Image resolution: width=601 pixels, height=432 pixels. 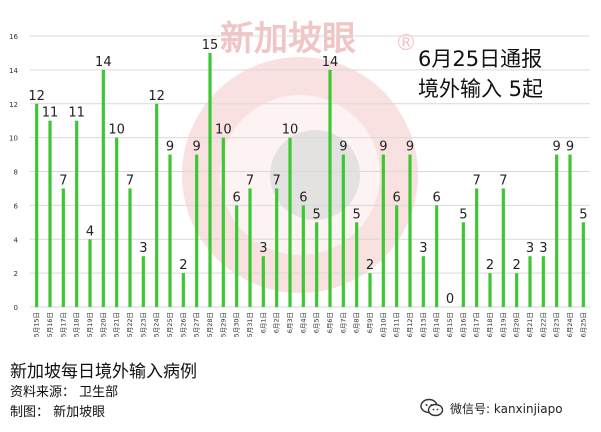 What do you see at coordinates (370, 322) in the screenshot?
I see `x-tick-label: 6月9日` at bounding box center [370, 322].